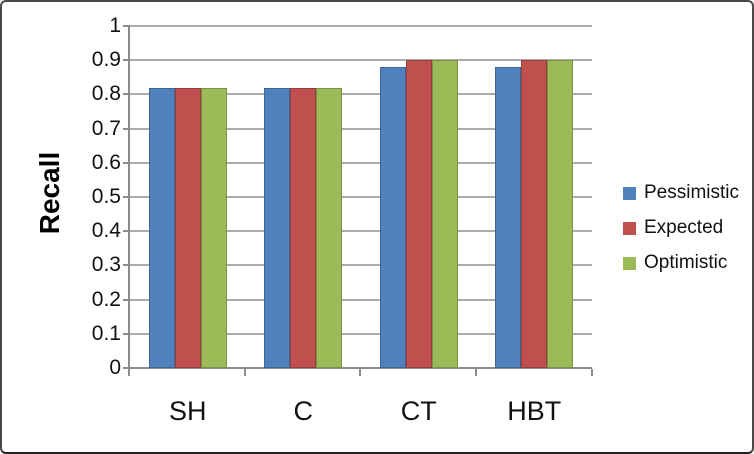  What do you see at coordinates (49, 193) in the screenshot?
I see `y-axis-title: Recall` at bounding box center [49, 193].